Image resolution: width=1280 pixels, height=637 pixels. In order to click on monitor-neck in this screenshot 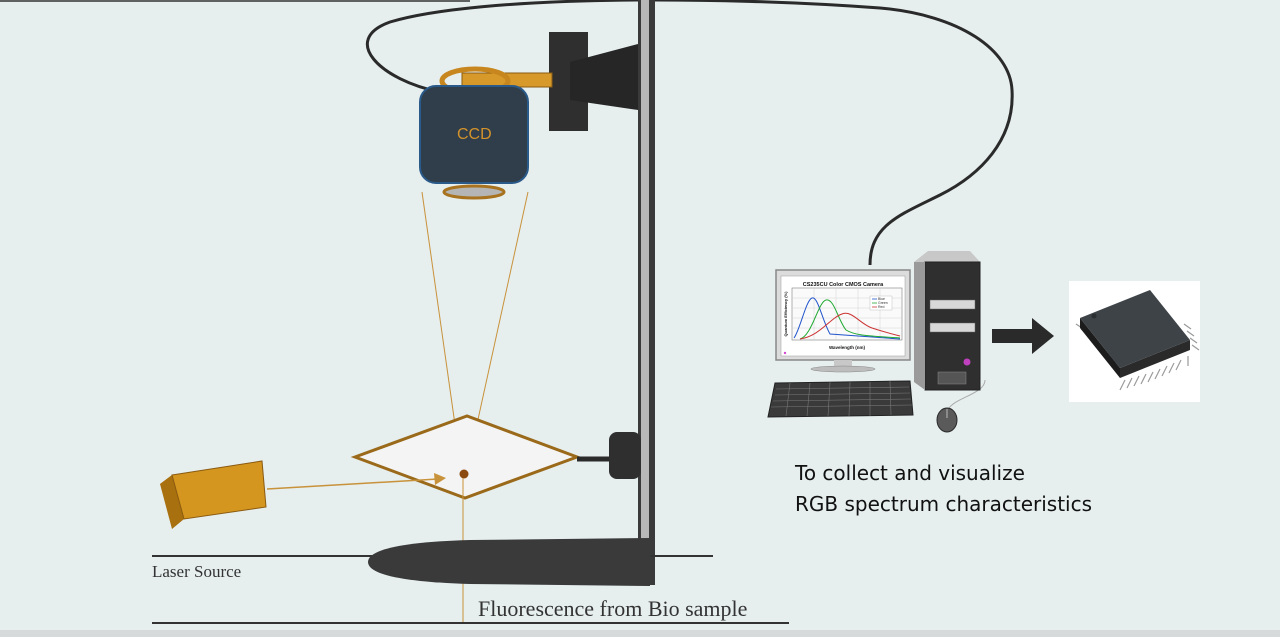, I will do `click(843, 364)`.